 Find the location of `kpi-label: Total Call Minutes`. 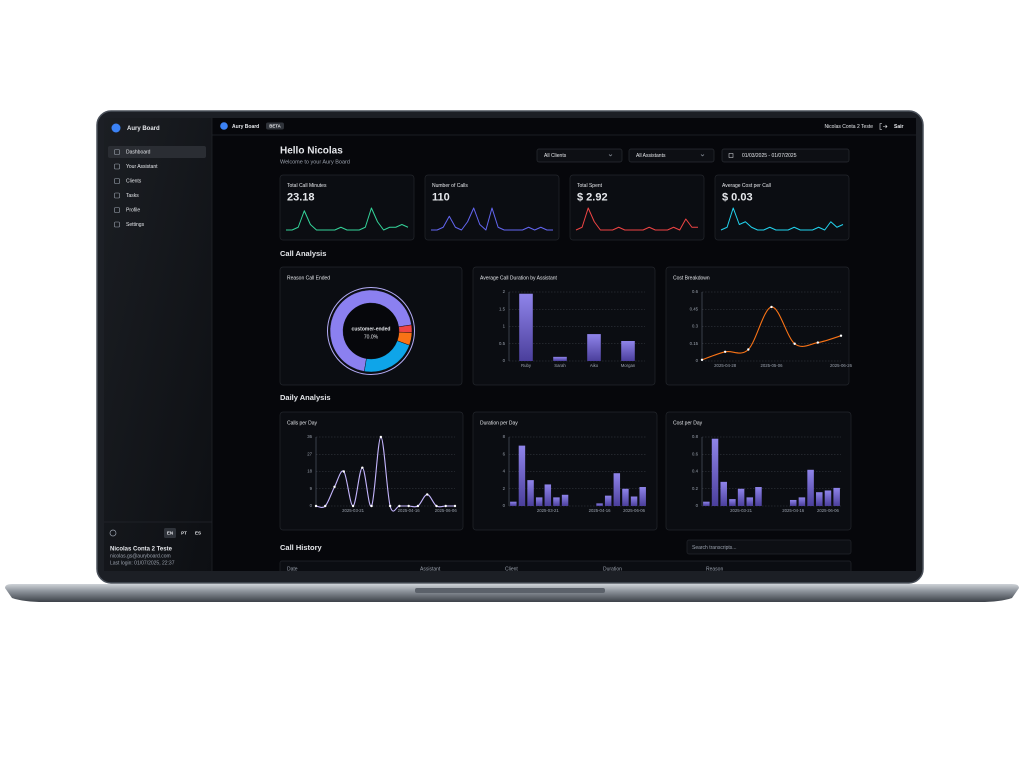

kpi-label: Total Call Minutes is located at coordinates (307, 186).